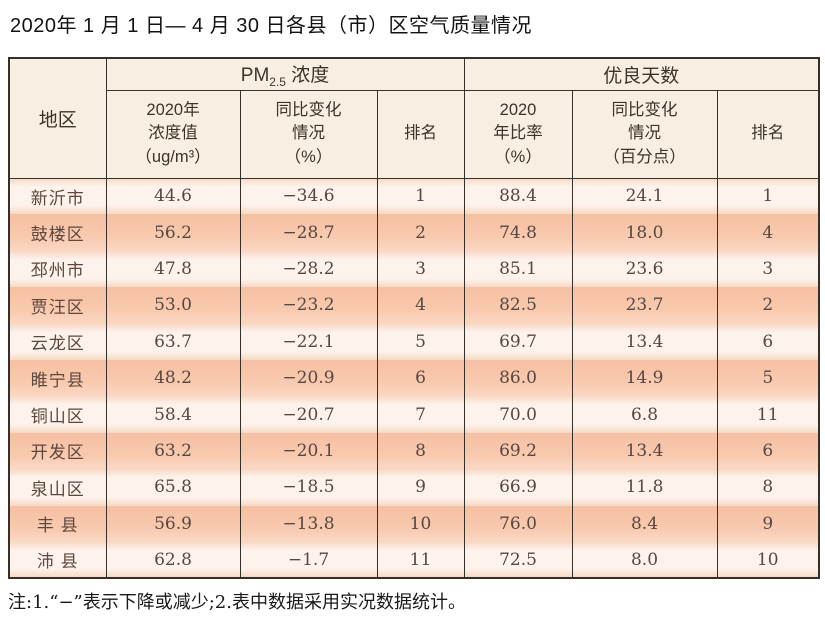 This screenshot has width=825, height=620. Describe the element at coordinates (644, 196) in the screenshot. I see `good-change-cell: 24.1` at that location.